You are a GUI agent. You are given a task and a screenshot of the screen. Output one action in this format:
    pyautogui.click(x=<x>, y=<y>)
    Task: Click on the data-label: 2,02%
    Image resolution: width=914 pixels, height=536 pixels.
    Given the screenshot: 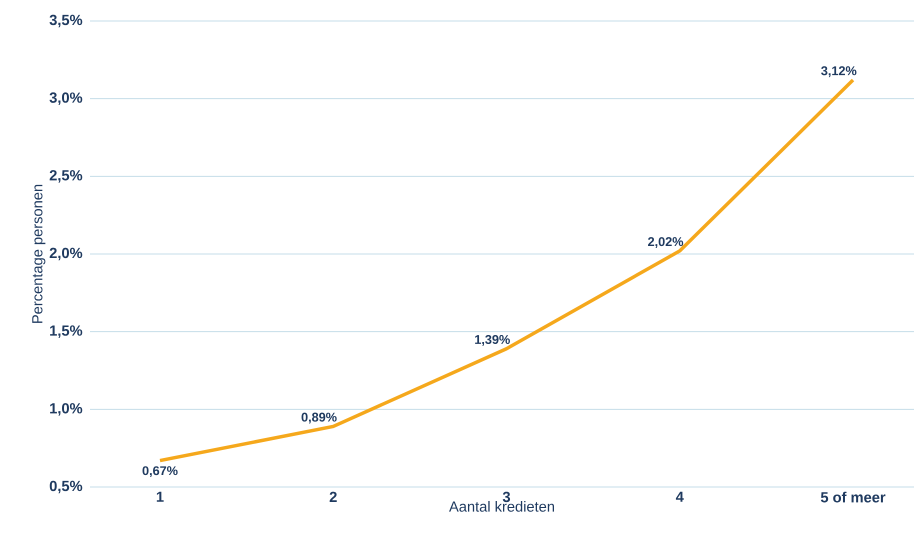 What is the action you would take?
    pyautogui.click(x=666, y=242)
    